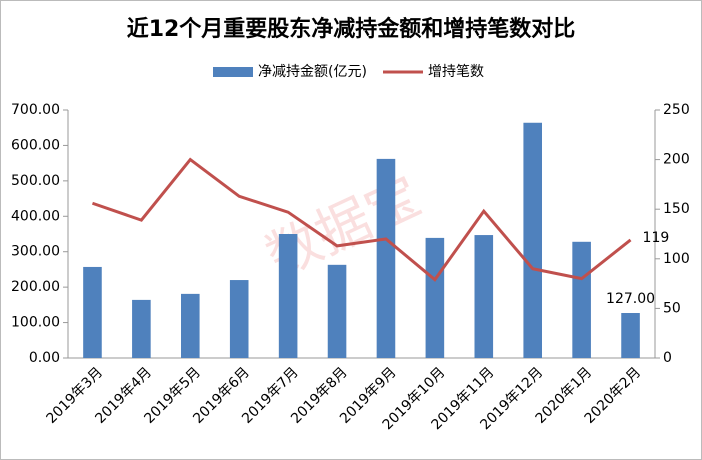 The width and height of the screenshot is (702, 460). Describe the element at coordinates (35, 110) in the screenshot. I see `y-tick-label: 700.00` at that location.